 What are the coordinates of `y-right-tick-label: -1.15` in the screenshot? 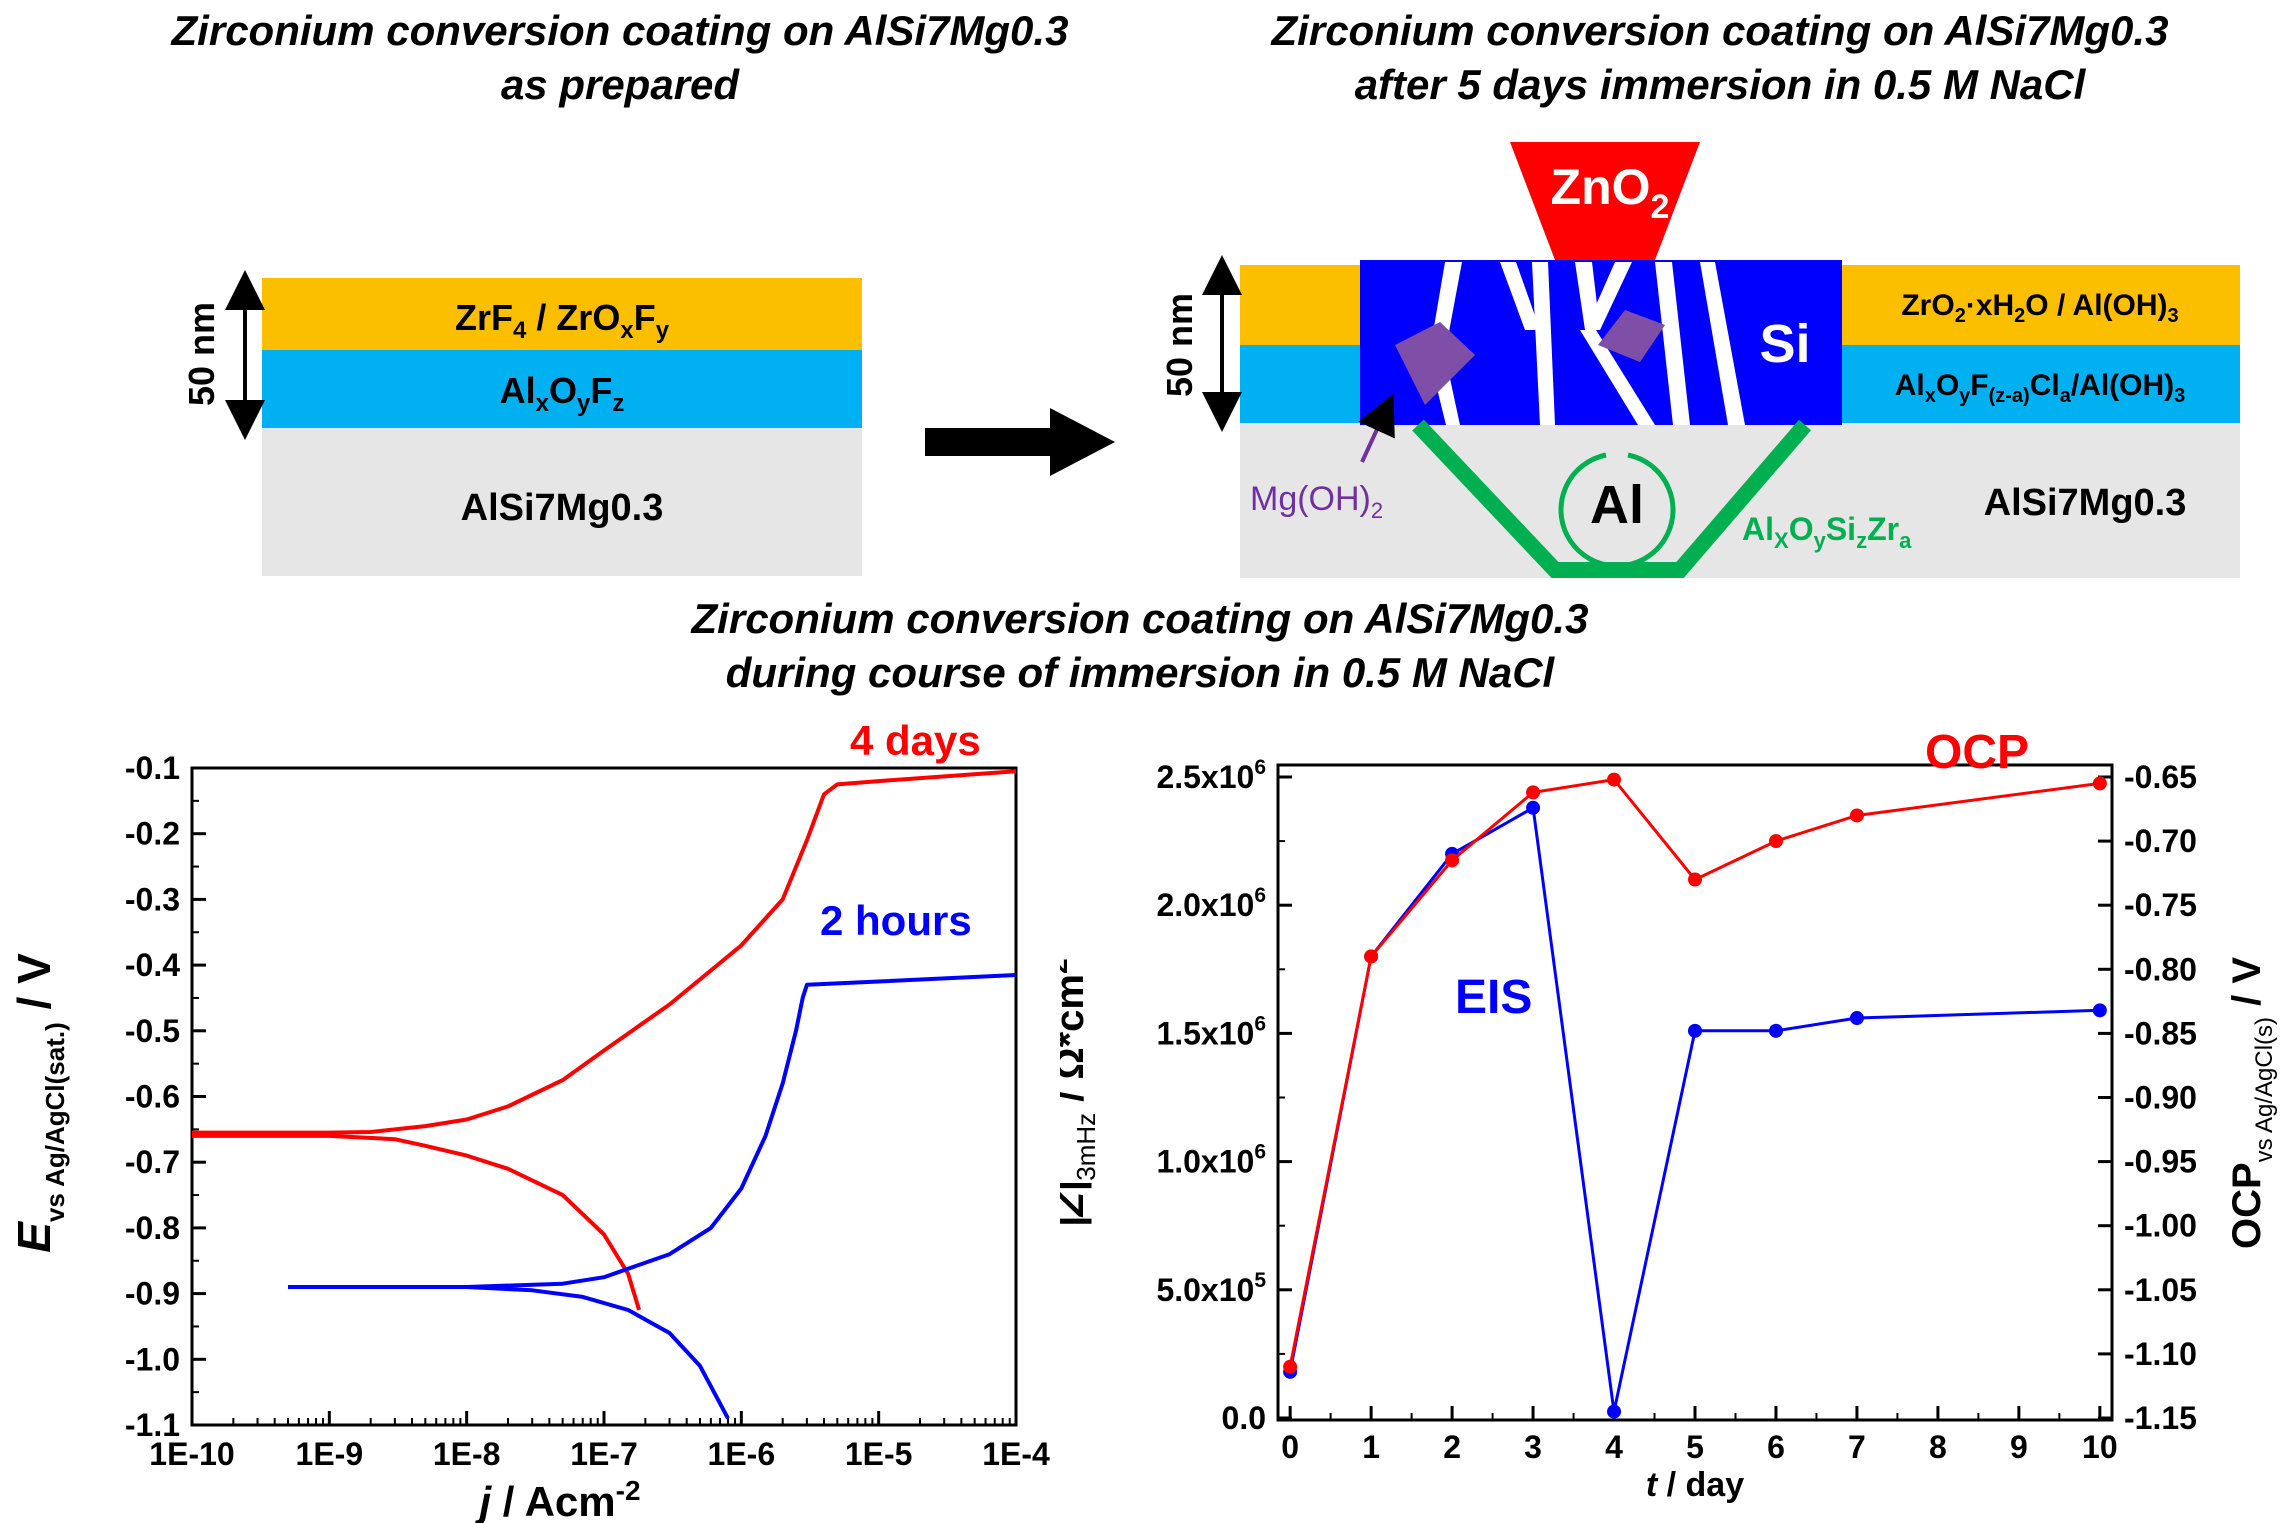 It's located at (2160, 1418).